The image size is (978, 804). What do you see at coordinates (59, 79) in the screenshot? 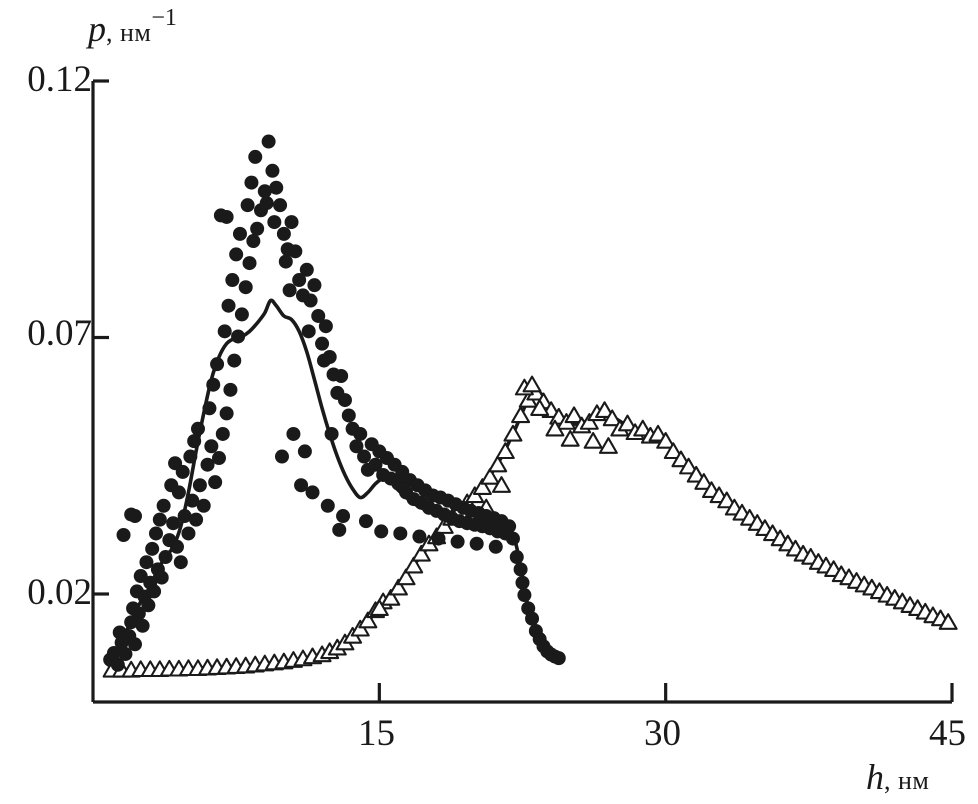
I see `y-tick-label-0: 0.12` at bounding box center [59, 79].